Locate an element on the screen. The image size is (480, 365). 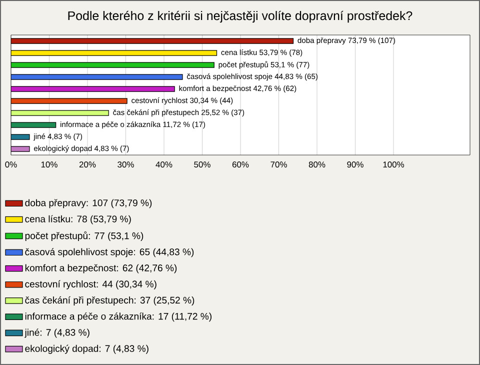
chart-title: Podle kterého z kritérii si nejčastěji volíte dopravní prostředek? is located at coordinates (240, 16).